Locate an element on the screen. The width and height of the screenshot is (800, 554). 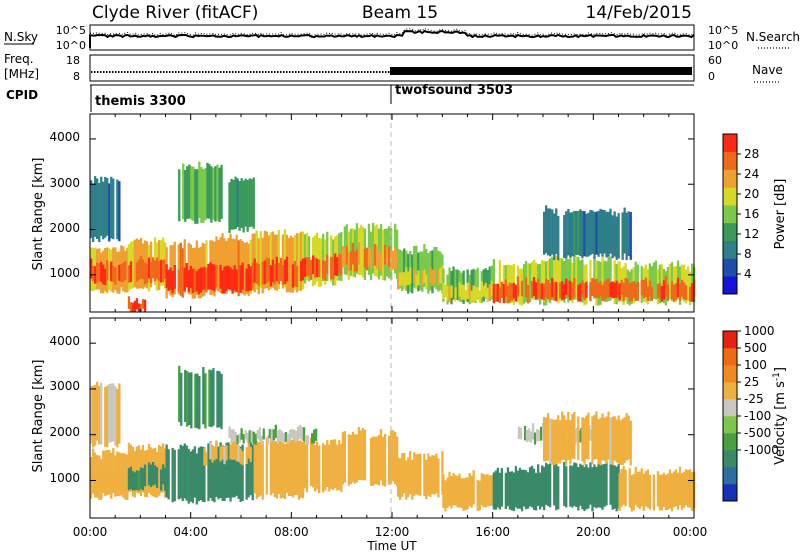
colorbar-tick-label: 12 is located at coordinates (751, 234).